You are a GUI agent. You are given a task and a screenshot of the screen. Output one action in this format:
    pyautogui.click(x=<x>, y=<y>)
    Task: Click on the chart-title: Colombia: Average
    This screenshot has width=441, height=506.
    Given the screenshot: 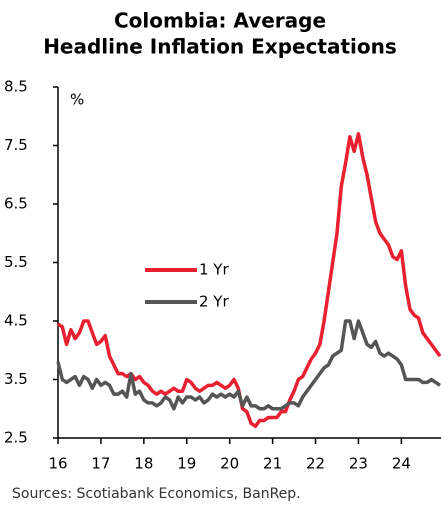 What is the action you would take?
    pyautogui.click(x=220, y=21)
    